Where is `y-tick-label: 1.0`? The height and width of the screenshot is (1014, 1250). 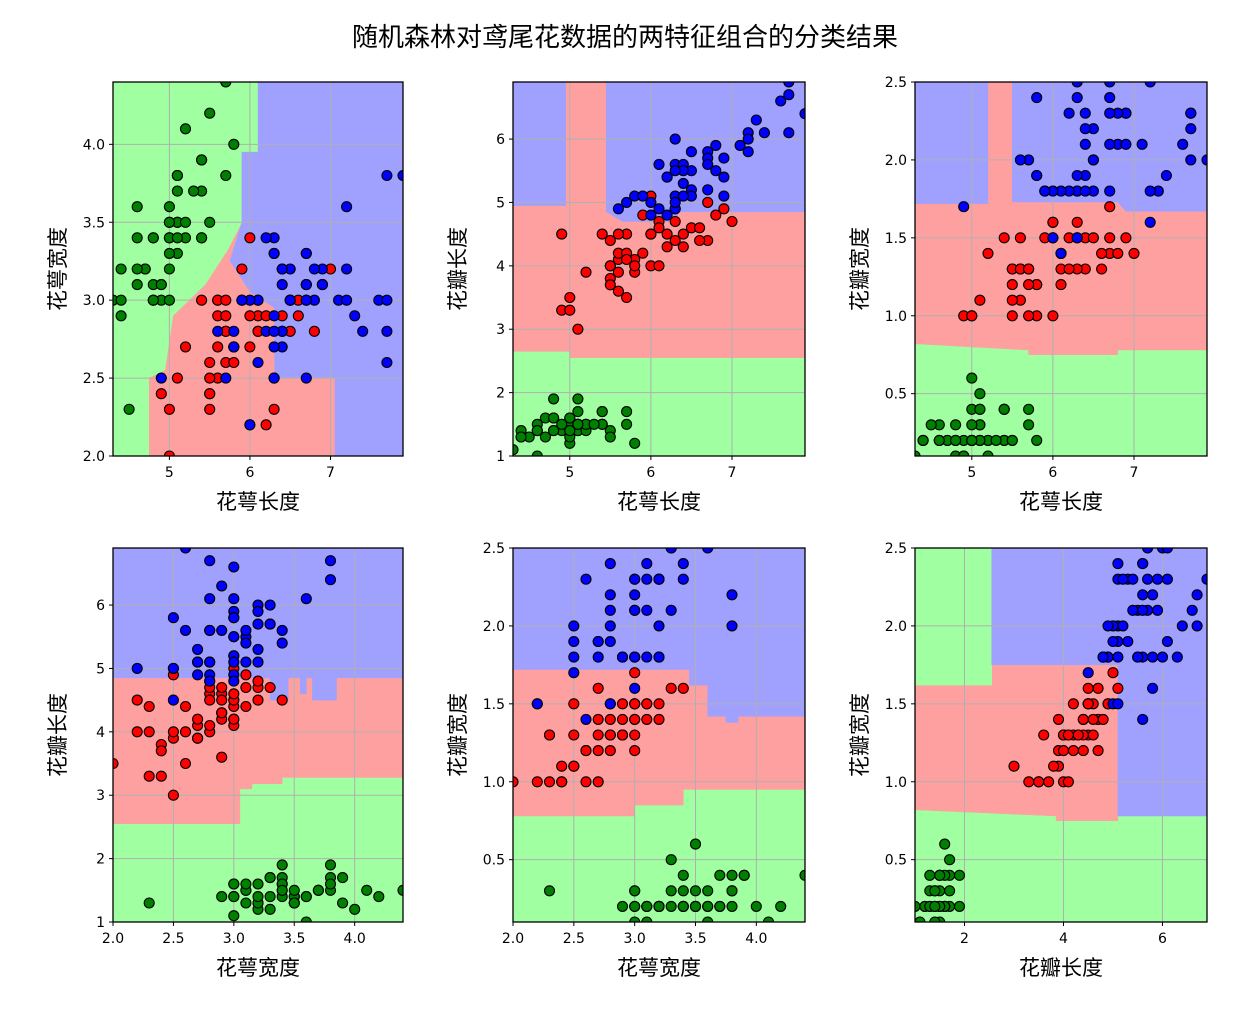 y-tick-label: 1.0 is located at coordinates (896, 783).